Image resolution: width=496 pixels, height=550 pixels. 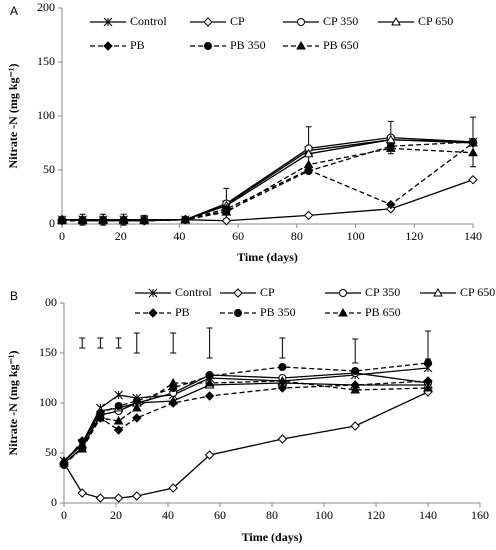 What do you see at coordinates (46, 61) in the screenshot?
I see `y-tick-label: 150` at bounding box center [46, 61].